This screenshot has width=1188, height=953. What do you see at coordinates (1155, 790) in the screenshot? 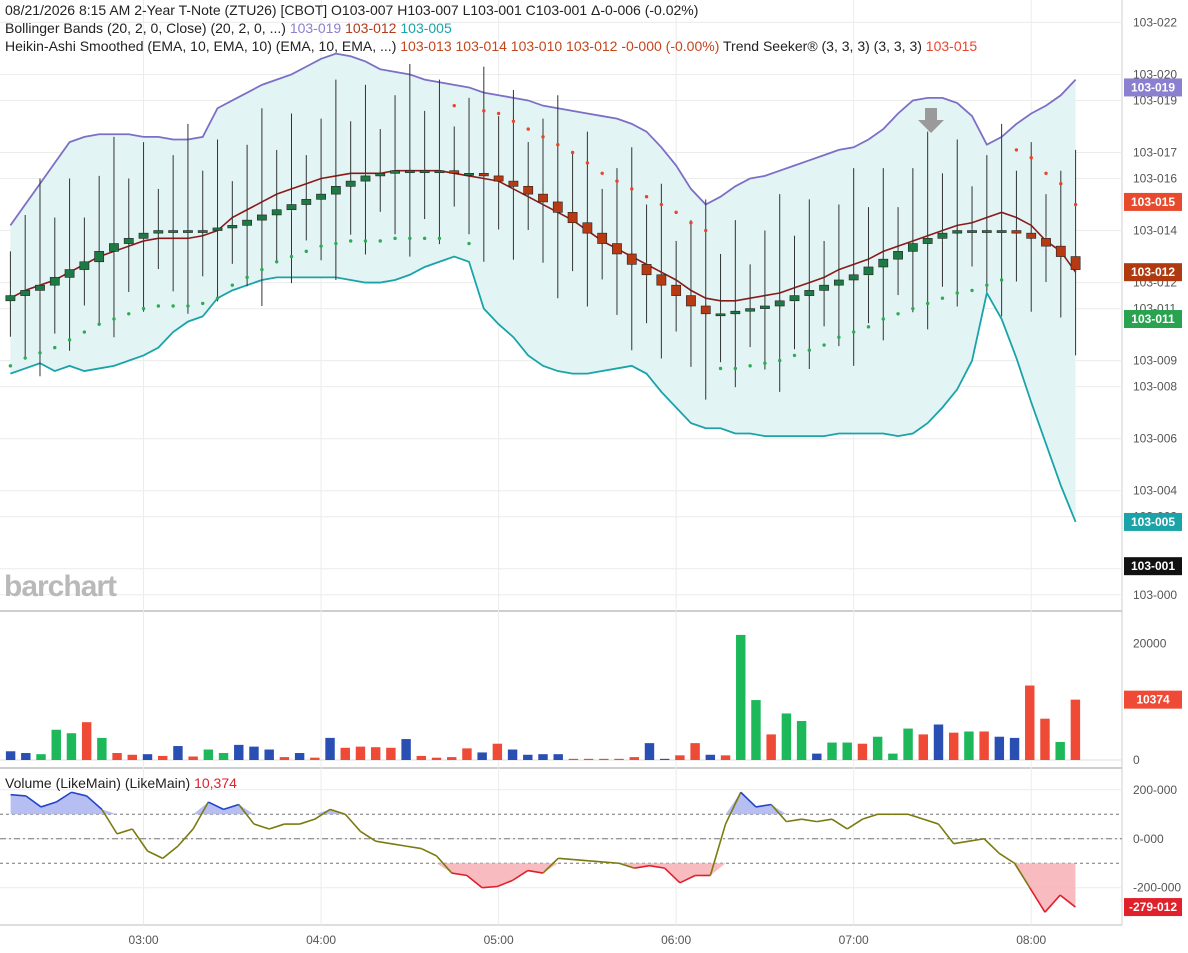
I see `cci-tick-label: 200-000` at bounding box center [1155, 790].